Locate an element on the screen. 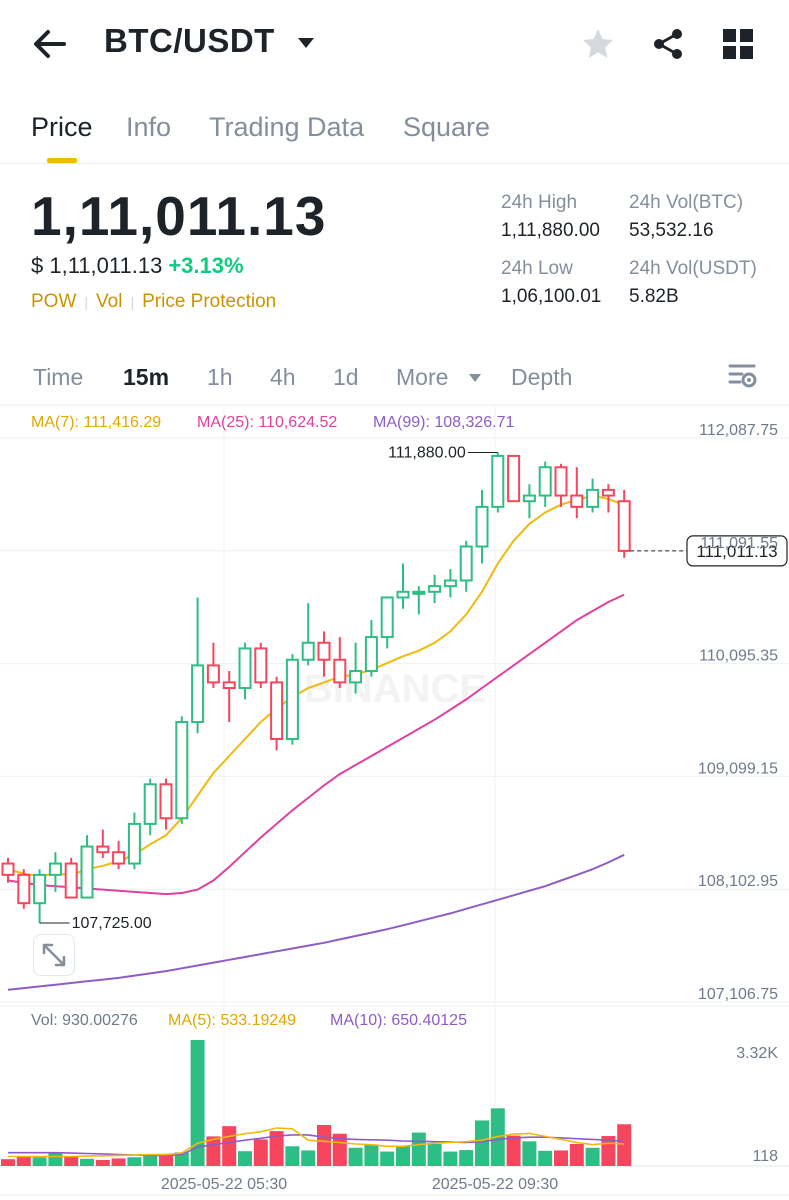 This screenshot has height=1200, width=789. chart-settings-icon is located at coordinates (743, 376).